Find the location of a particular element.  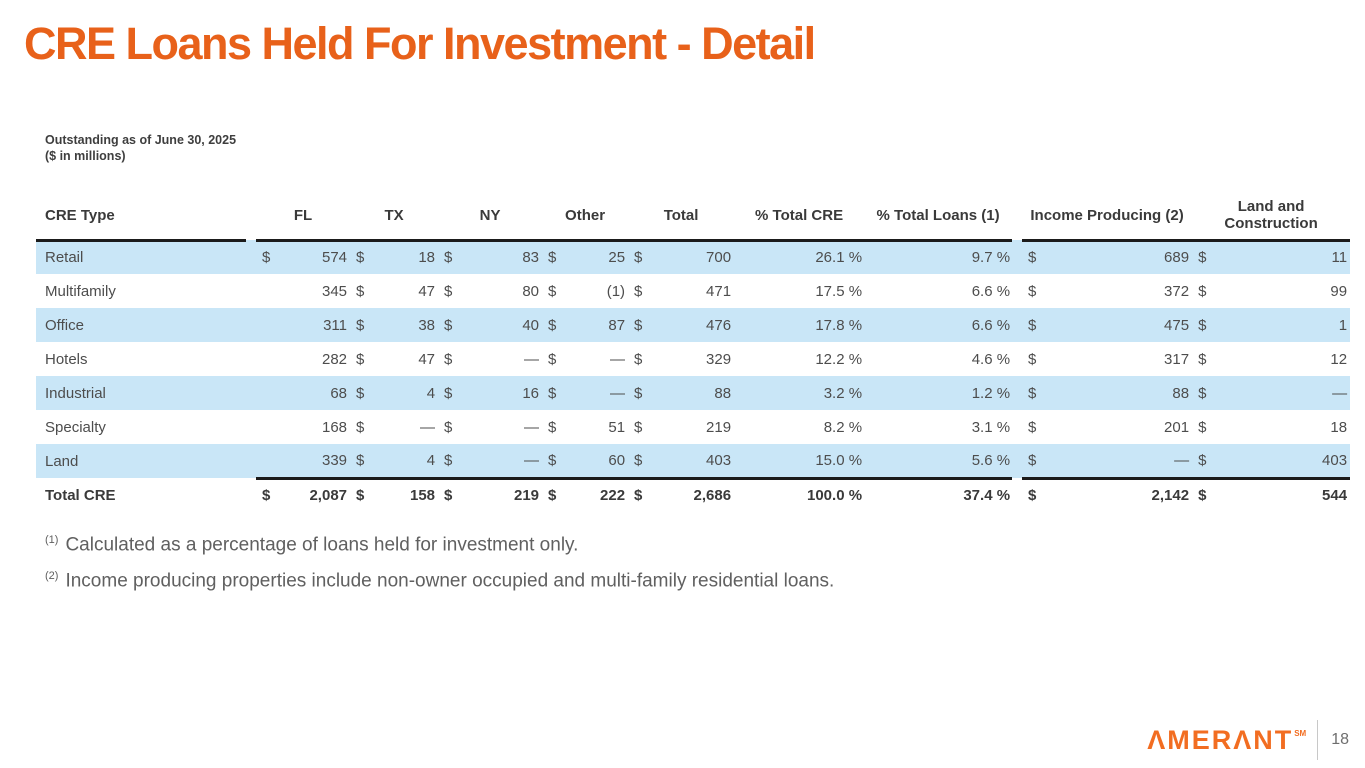

value-cell: 80 is located at coordinates (531, 291).